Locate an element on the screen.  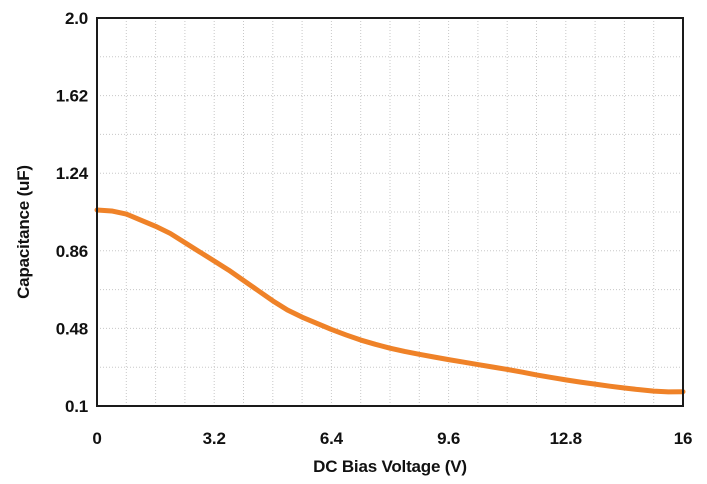
x-tick-label: 12.8 is located at coordinates (566, 438).